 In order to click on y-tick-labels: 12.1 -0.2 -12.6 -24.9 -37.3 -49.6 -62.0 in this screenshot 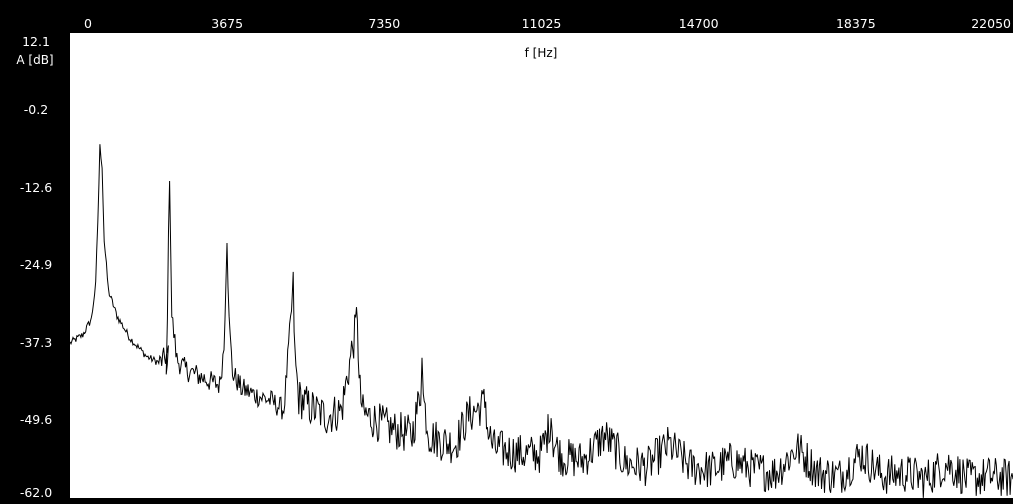, I will do `click(36, 267)`.